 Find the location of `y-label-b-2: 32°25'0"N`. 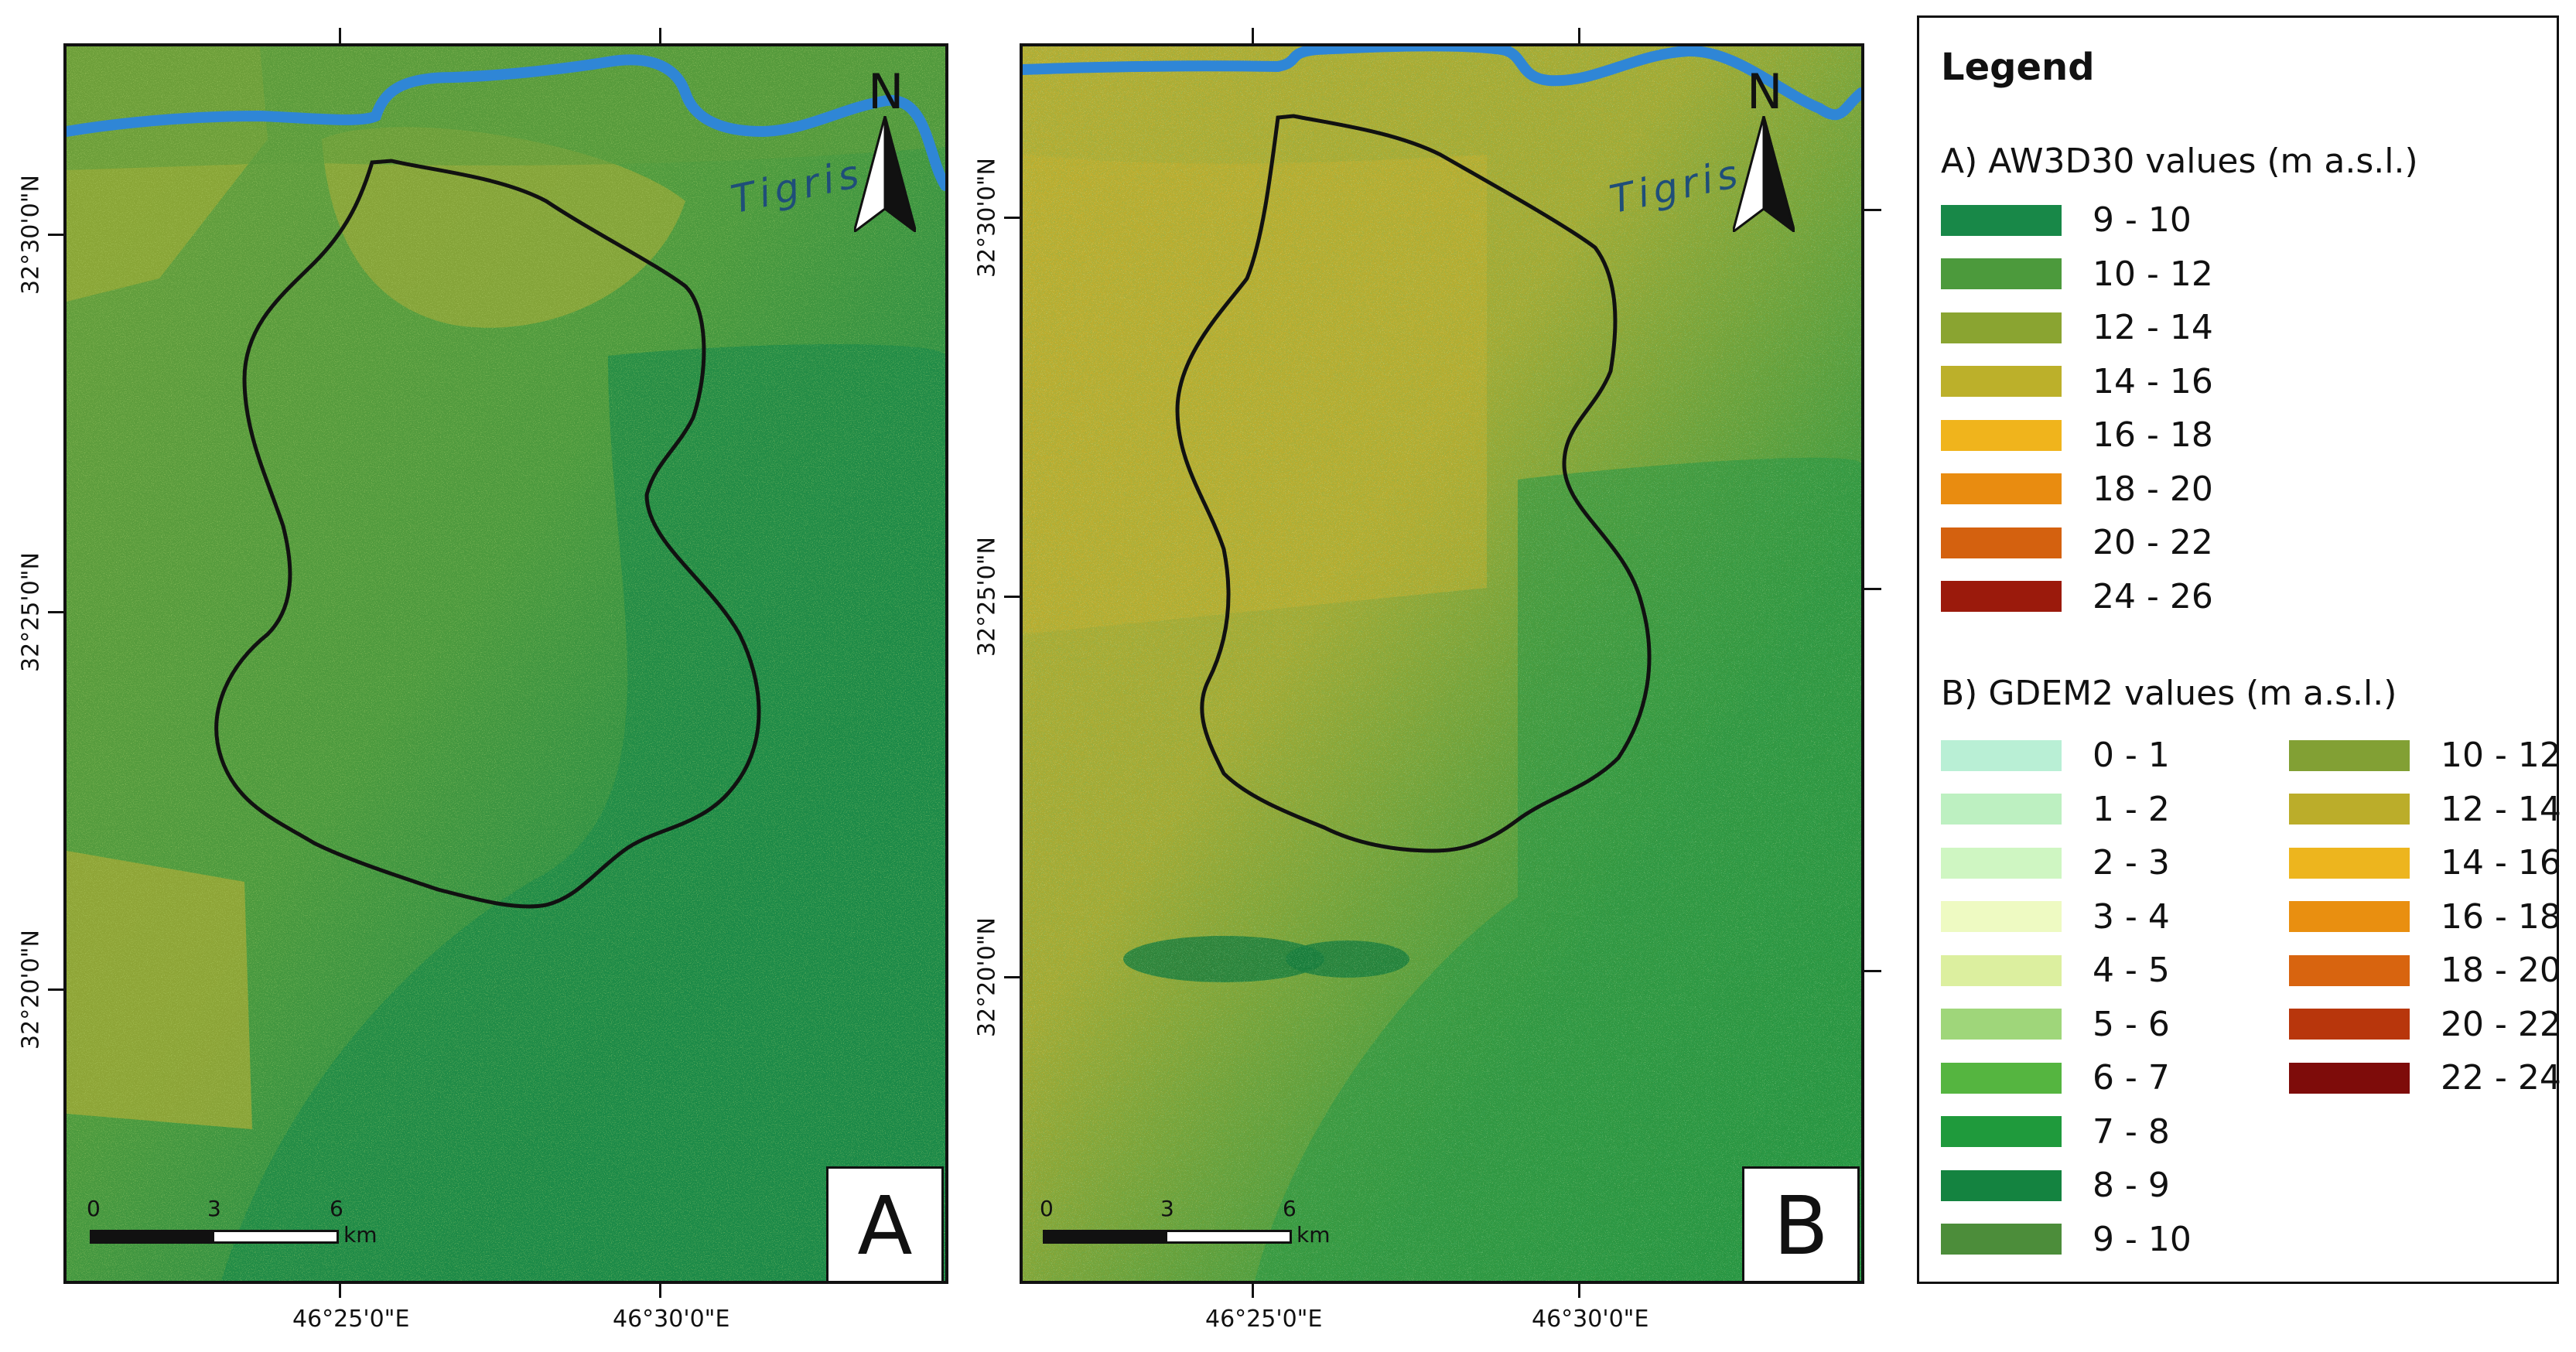

y-label-b-2: 32°25'0"N is located at coordinates (987, 597).